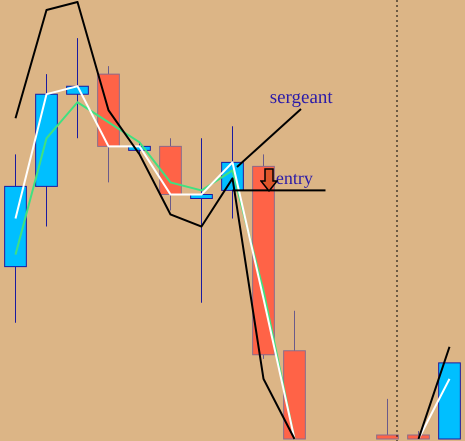 This screenshot has width=465, height=441. What do you see at coordinates (294, 178) in the screenshot?
I see `ref-line-label: entry` at bounding box center [294, 178].